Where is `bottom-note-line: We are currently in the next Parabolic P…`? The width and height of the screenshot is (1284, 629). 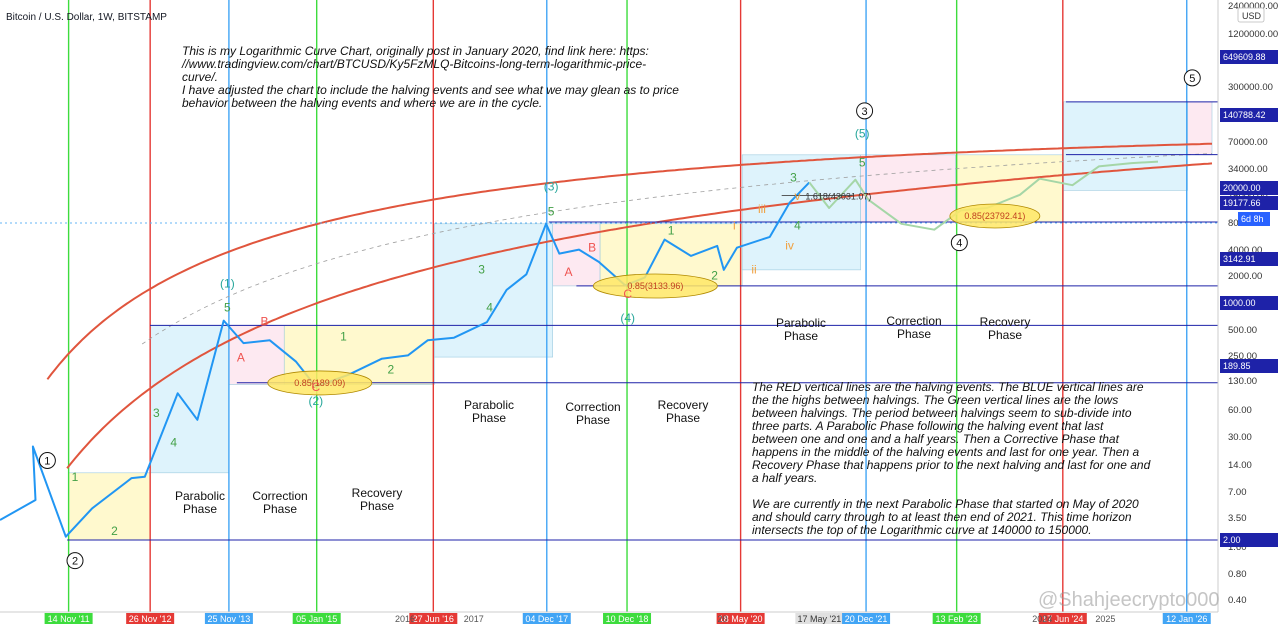 bottom-note-line: We are currently in the next Parabolic P… is located at coordinates (945, 504).